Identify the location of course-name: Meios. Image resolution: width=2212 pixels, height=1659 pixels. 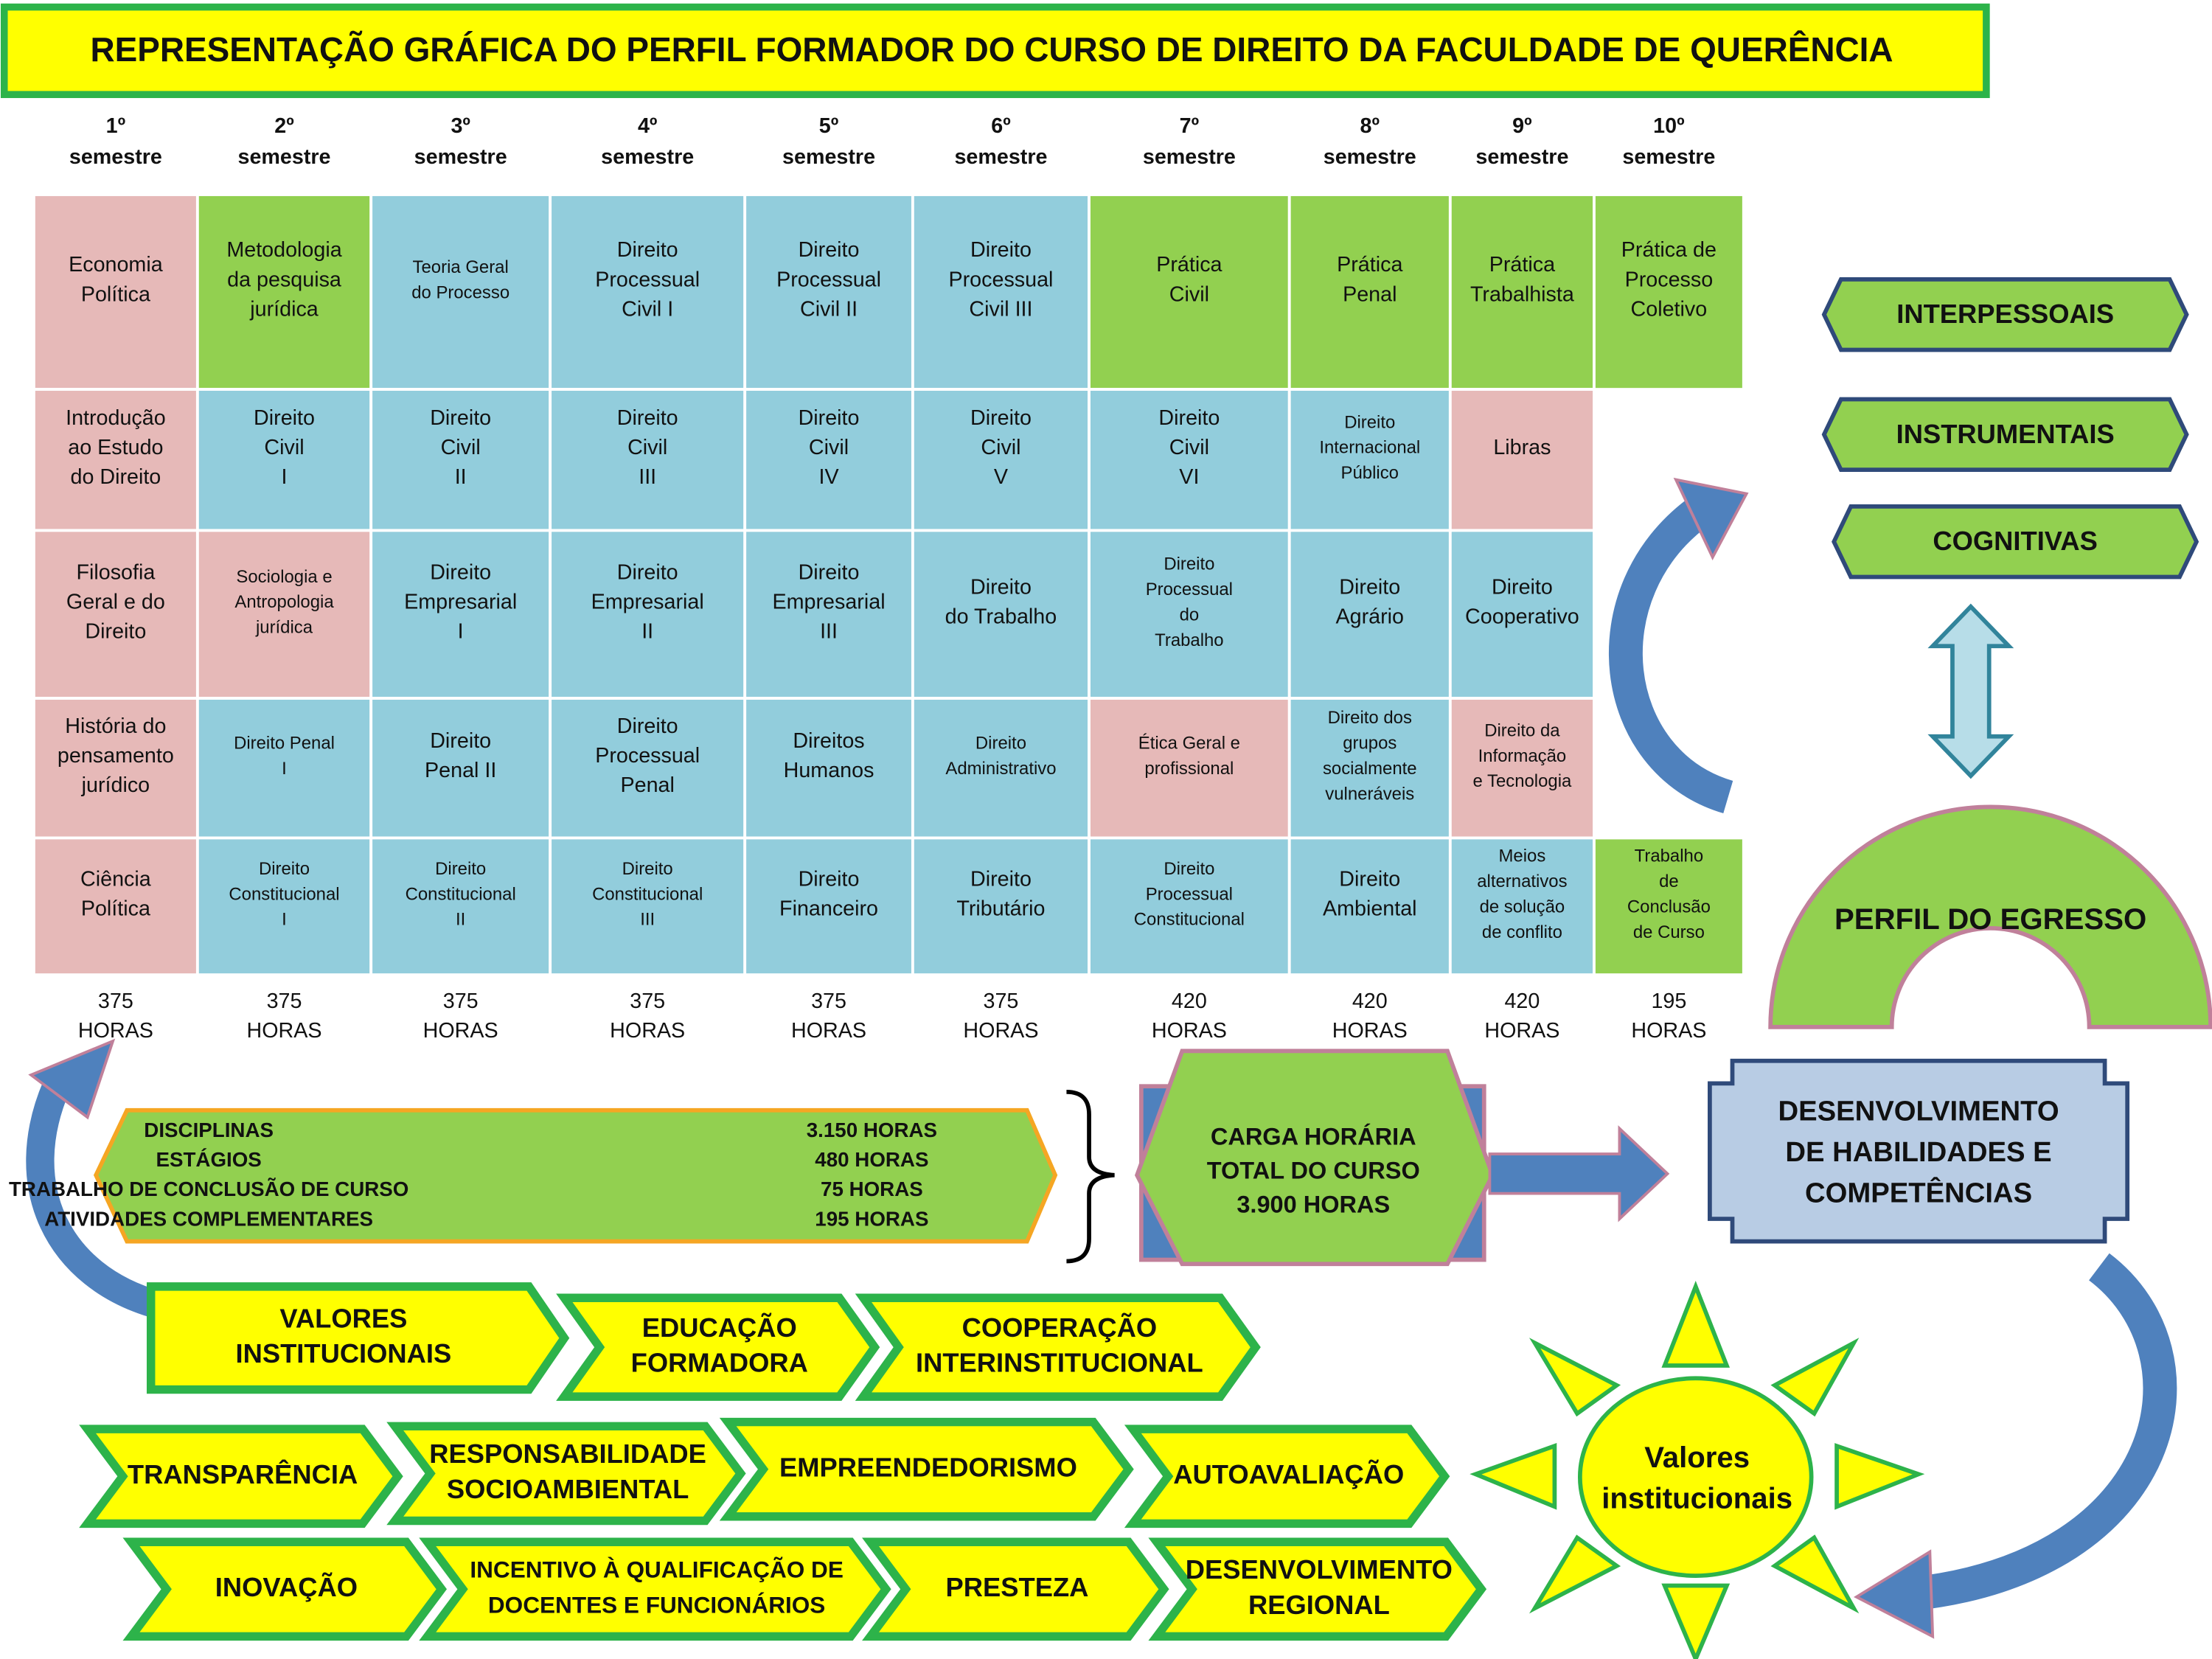
(1522, 856).